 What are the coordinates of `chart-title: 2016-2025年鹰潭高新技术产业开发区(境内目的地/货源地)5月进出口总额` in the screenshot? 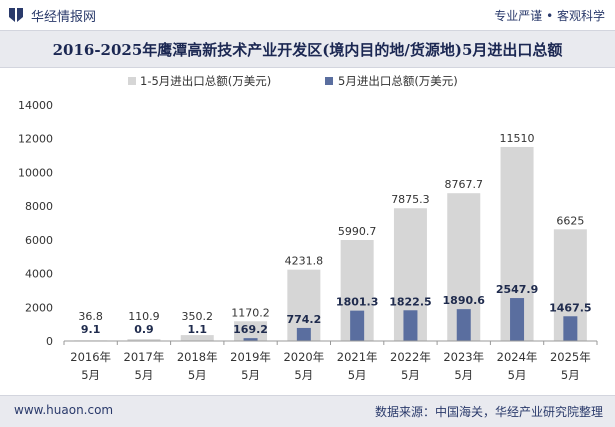 It's located at (307, 50).